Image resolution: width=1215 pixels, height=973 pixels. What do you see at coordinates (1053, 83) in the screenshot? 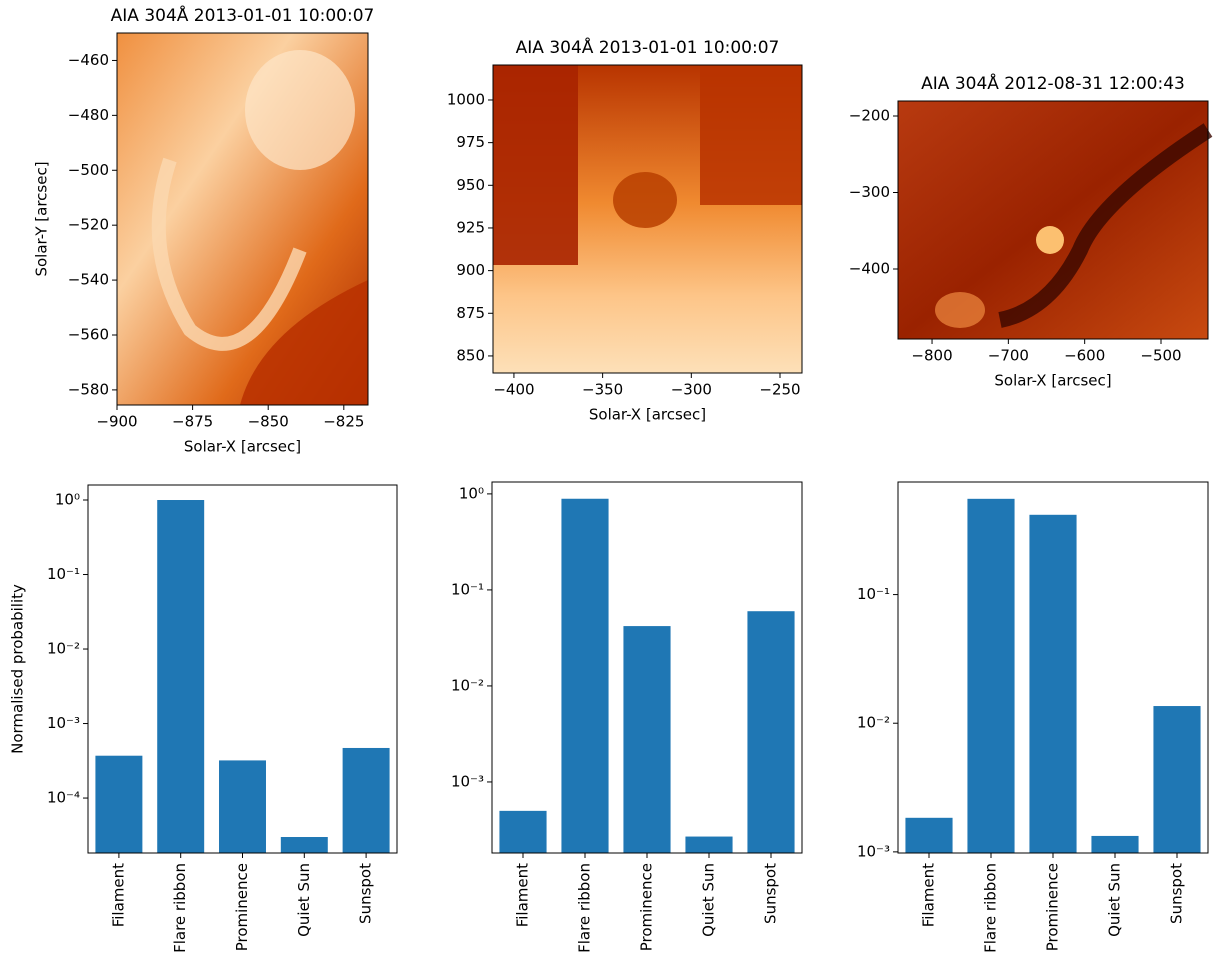
I see `chart-title: AIA 304Å 2012-08-31 12:00:43` at bounding box center [1053, 83].